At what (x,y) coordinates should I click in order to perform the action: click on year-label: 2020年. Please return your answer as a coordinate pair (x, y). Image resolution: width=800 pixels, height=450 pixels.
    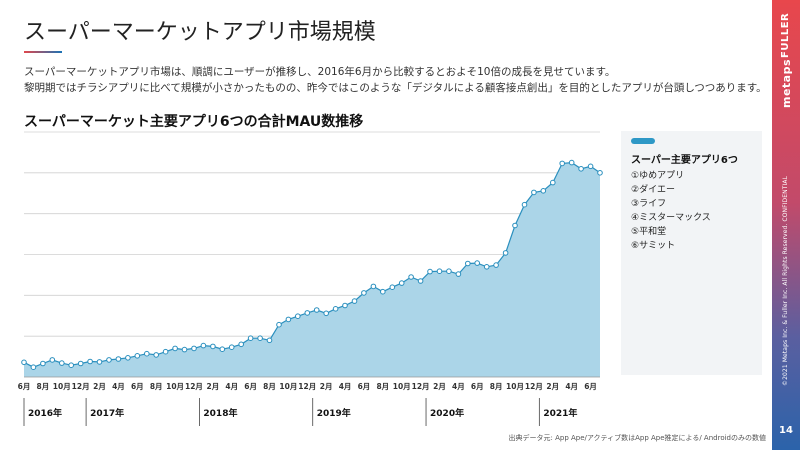
    Looking at the image, I should click on (447, 413).